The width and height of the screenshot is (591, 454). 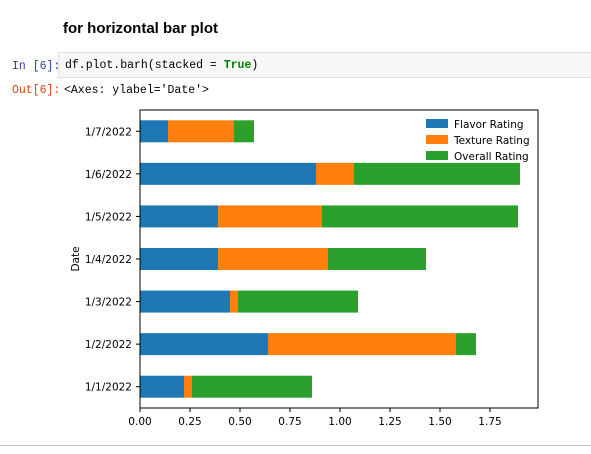 I want to click on legend-label-0: Flavor Rating, so click(x=489, y=125).